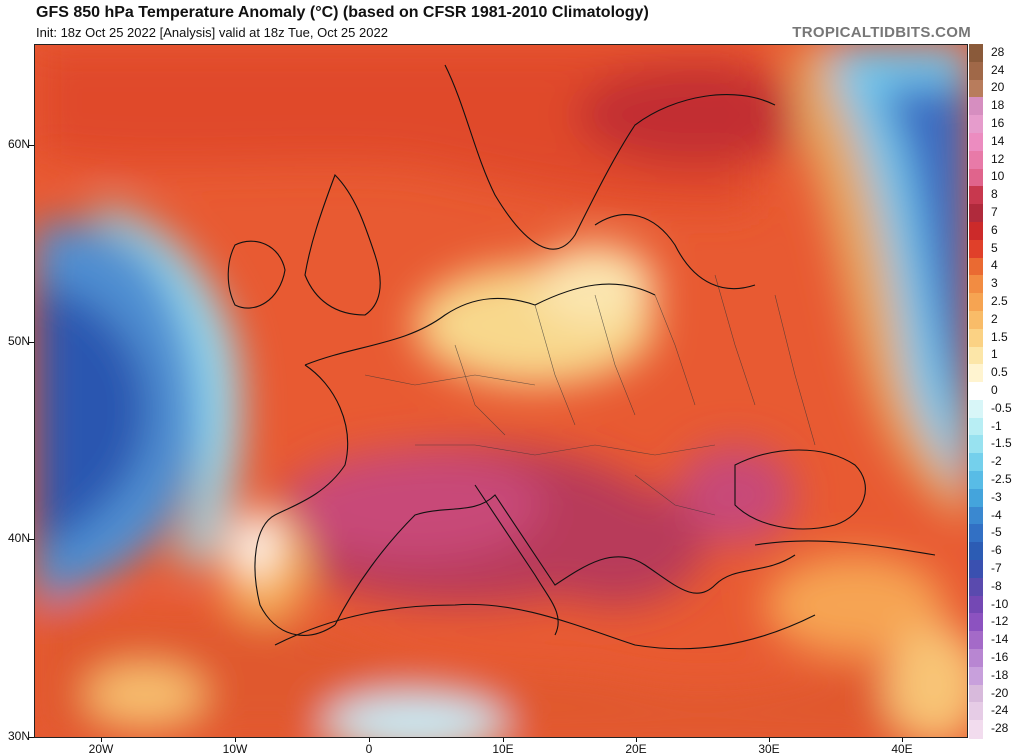  I want to click on borders, so click(590, 395).